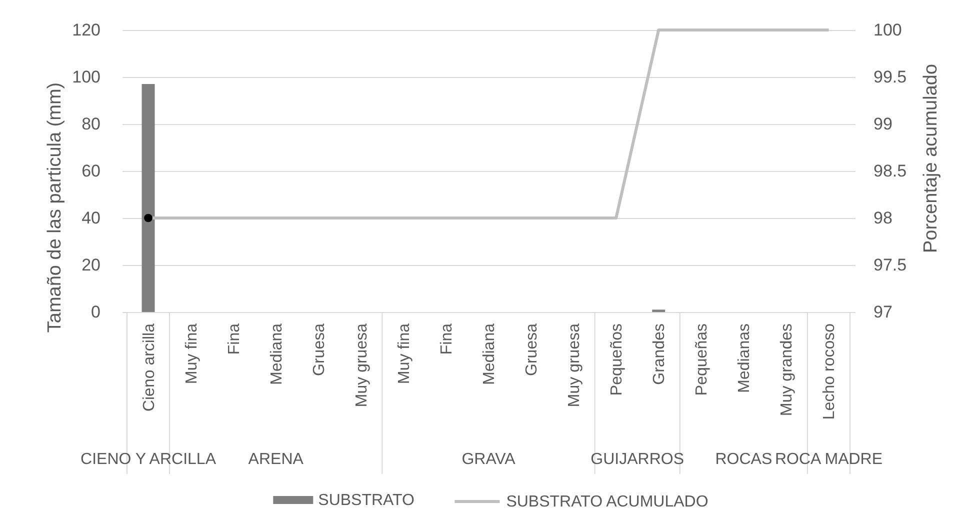 This screenshot has width=958, height=531. Describe the element at coordinates (55, 207) in the screenshot. I see `y-axis-title: Tamaño de las particula (mm)` at that location.